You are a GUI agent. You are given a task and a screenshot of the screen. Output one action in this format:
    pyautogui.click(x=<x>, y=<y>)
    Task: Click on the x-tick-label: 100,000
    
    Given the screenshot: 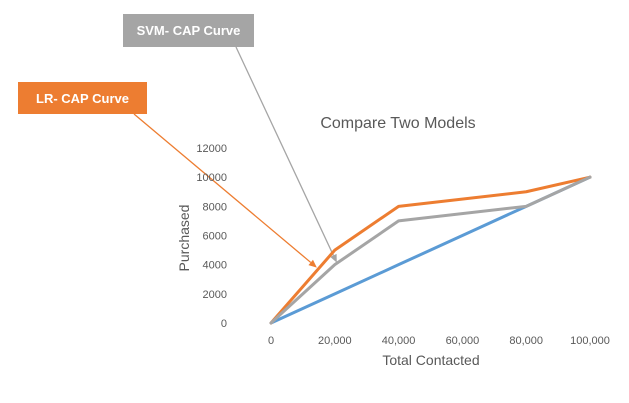 What is the action you would take?
    pyautogui.click(x=590, y=341)
    